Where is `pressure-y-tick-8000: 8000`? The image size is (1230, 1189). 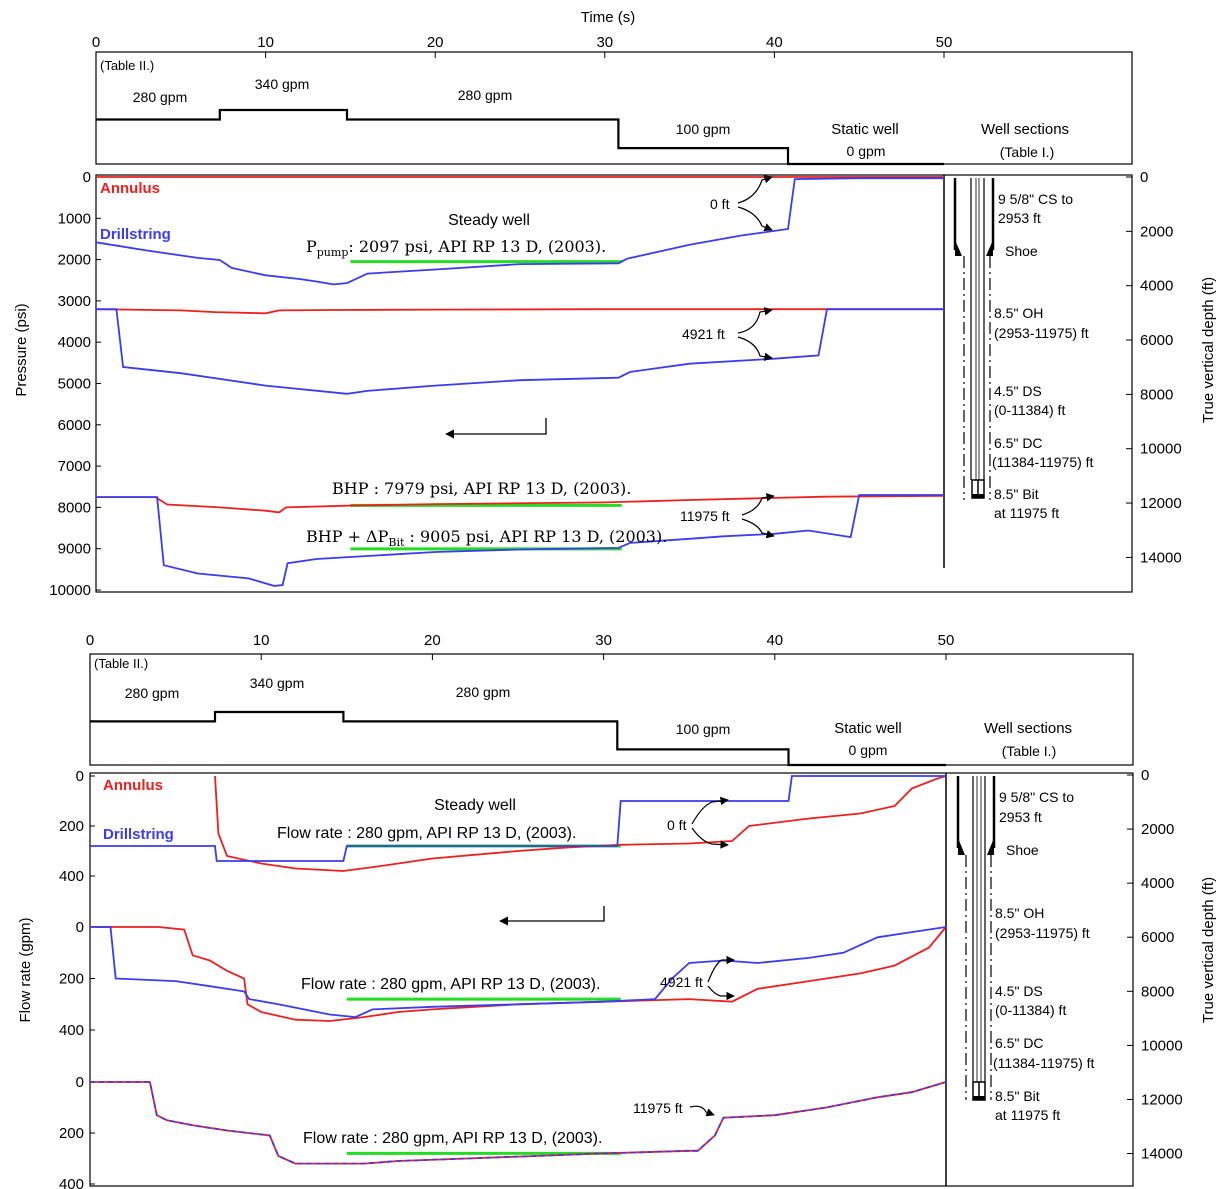
pressure-y-tick-8000: 8000 is located at coordinates (74, 507).